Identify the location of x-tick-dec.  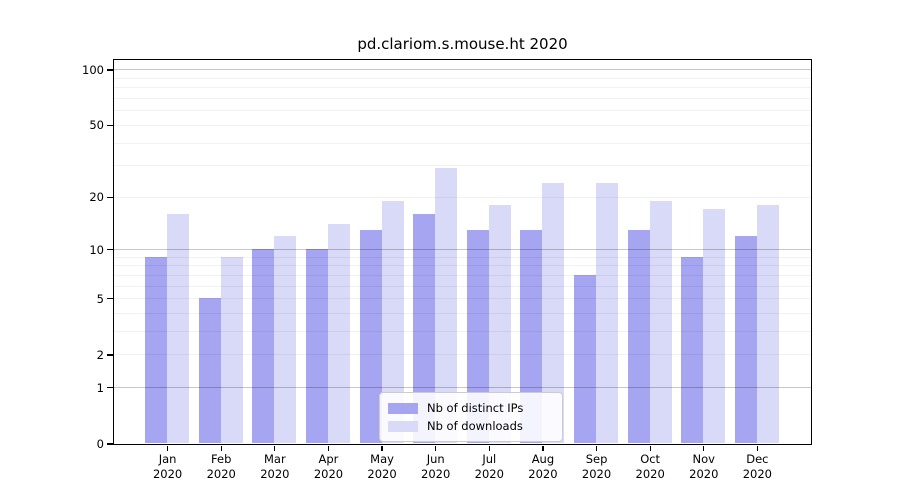
(757, 448).